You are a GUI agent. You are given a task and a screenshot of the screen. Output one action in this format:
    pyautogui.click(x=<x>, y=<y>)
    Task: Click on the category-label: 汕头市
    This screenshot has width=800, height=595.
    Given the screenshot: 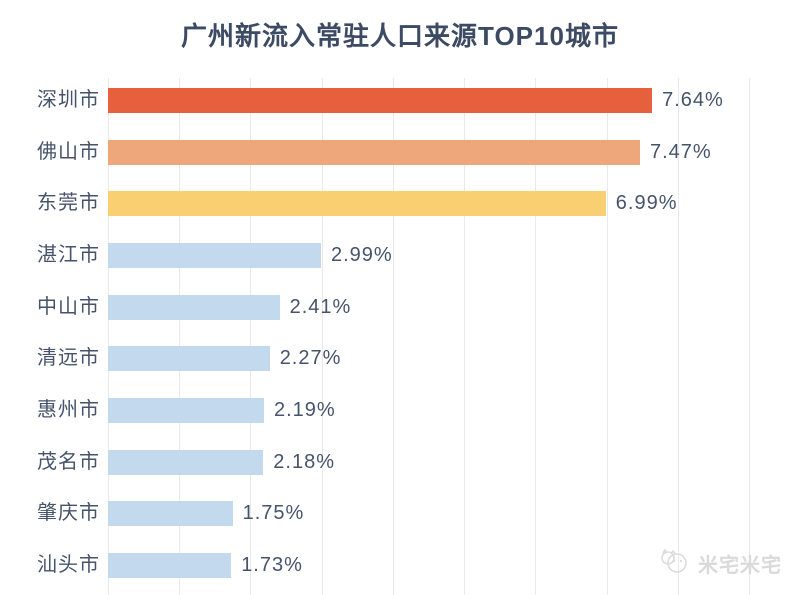 What is the action you would take?
    pyautogui.click(x=68, y=564)
    